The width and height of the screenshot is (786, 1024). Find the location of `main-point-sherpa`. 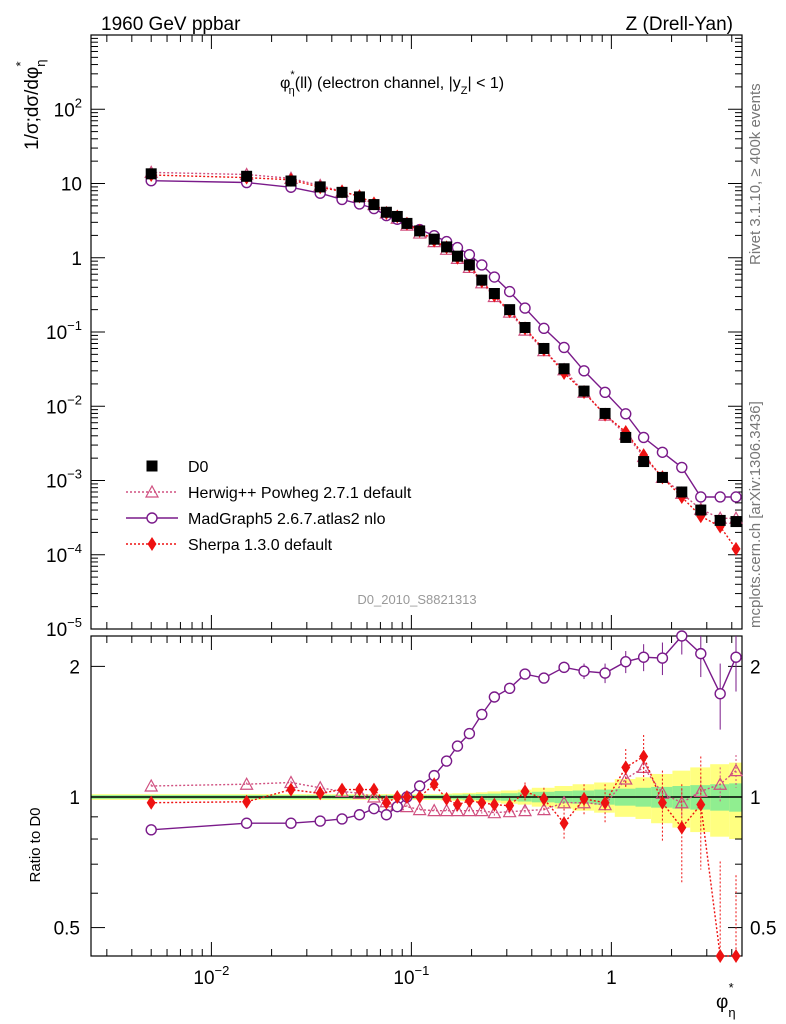

main-point-sherpa is located at coordinates (736, 548).